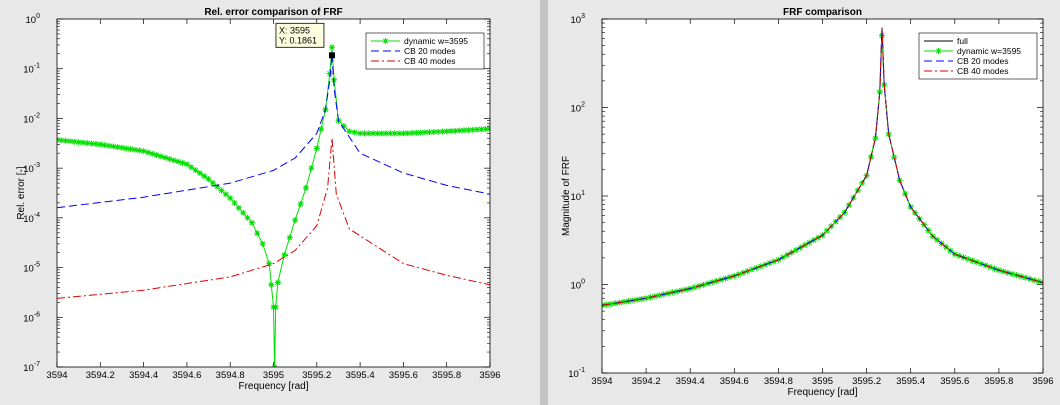  What do you see at coordinates (273, 386) in the screenshot?
I see `x-axis-label: Frequency [rad]` at bounding box center [273, 386].